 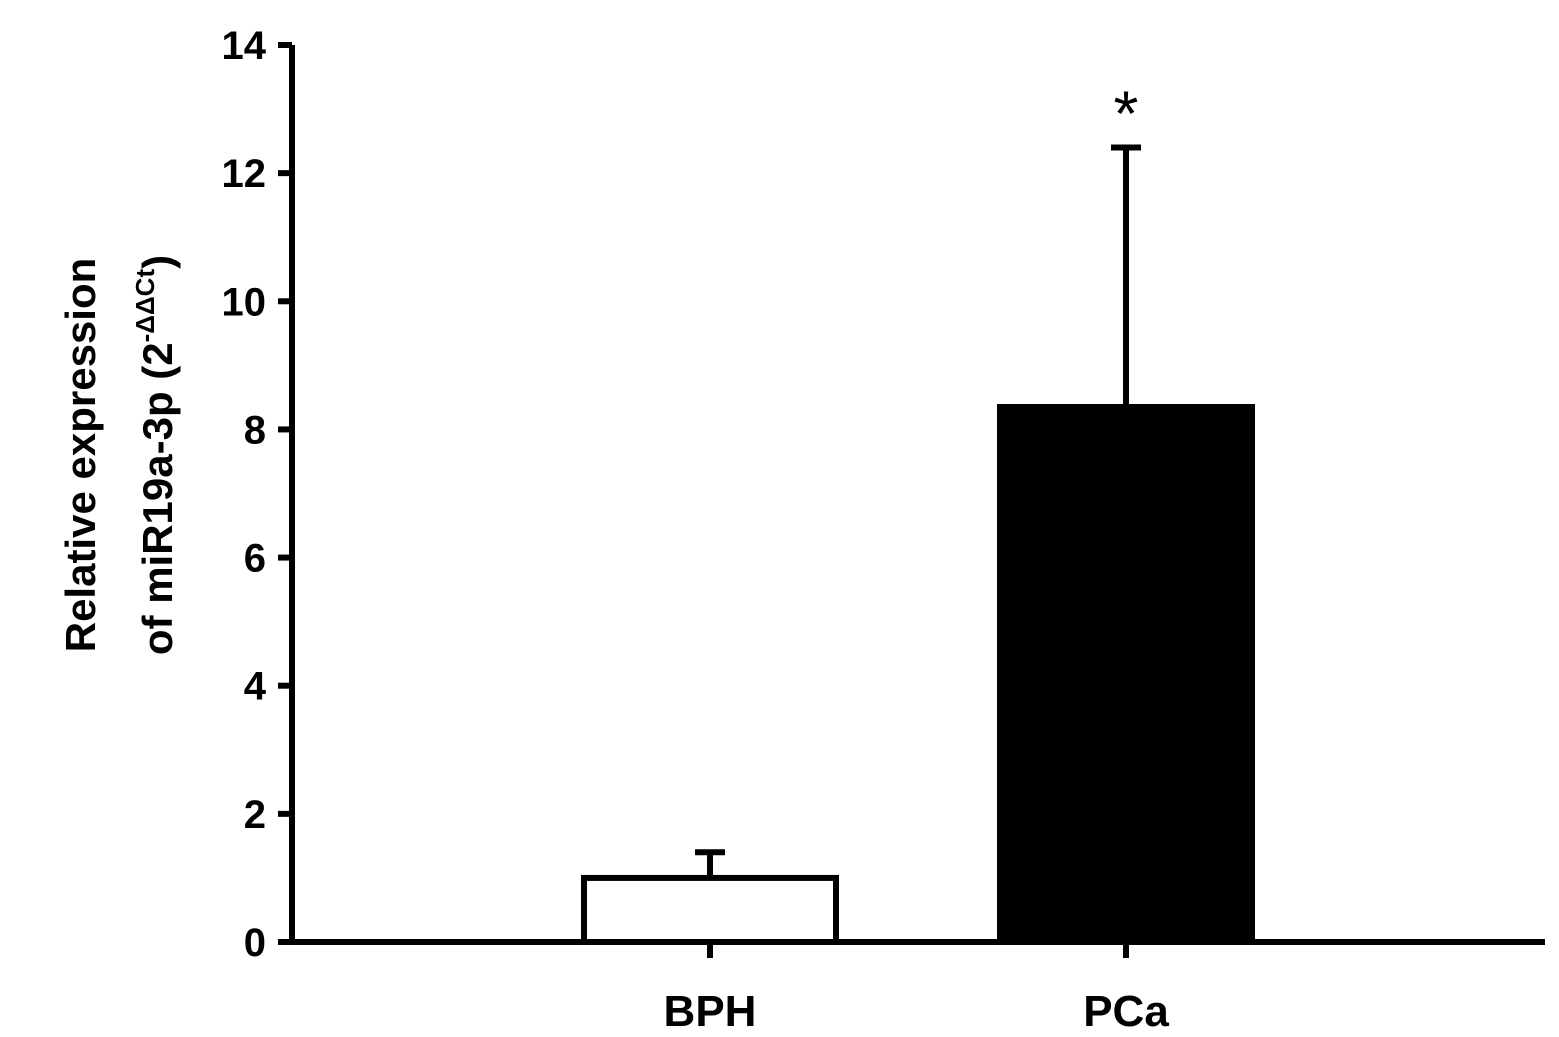 I want to click on y-tick-label: 2, so click(x=255, y=815).